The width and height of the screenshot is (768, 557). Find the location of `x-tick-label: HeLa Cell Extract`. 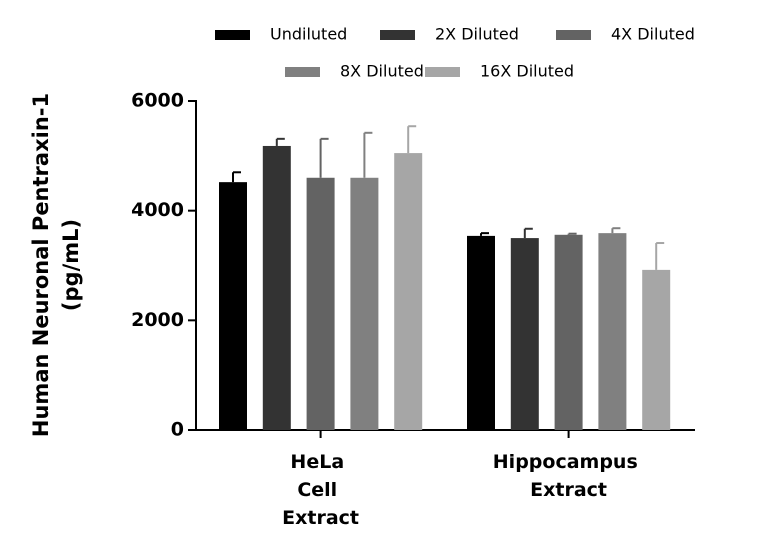

x-tick-label: HeLa Cell Extract is located at coordinates (320, 490).